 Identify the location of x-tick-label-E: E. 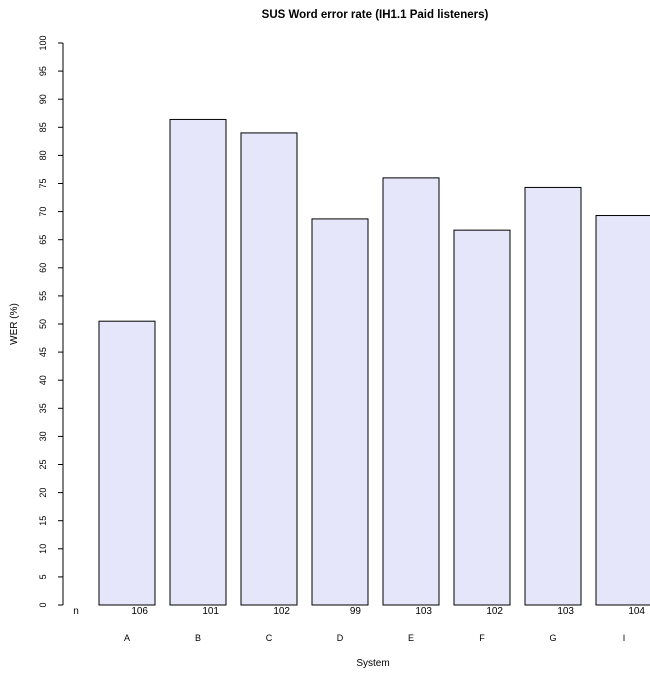
(411, 638).